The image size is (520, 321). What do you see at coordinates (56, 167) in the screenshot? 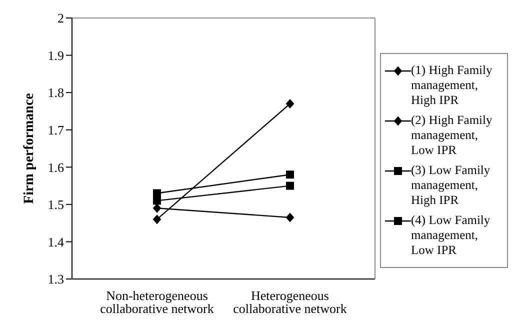
I see `y-tick-label: 1.6` at bounding box center [56, 167].